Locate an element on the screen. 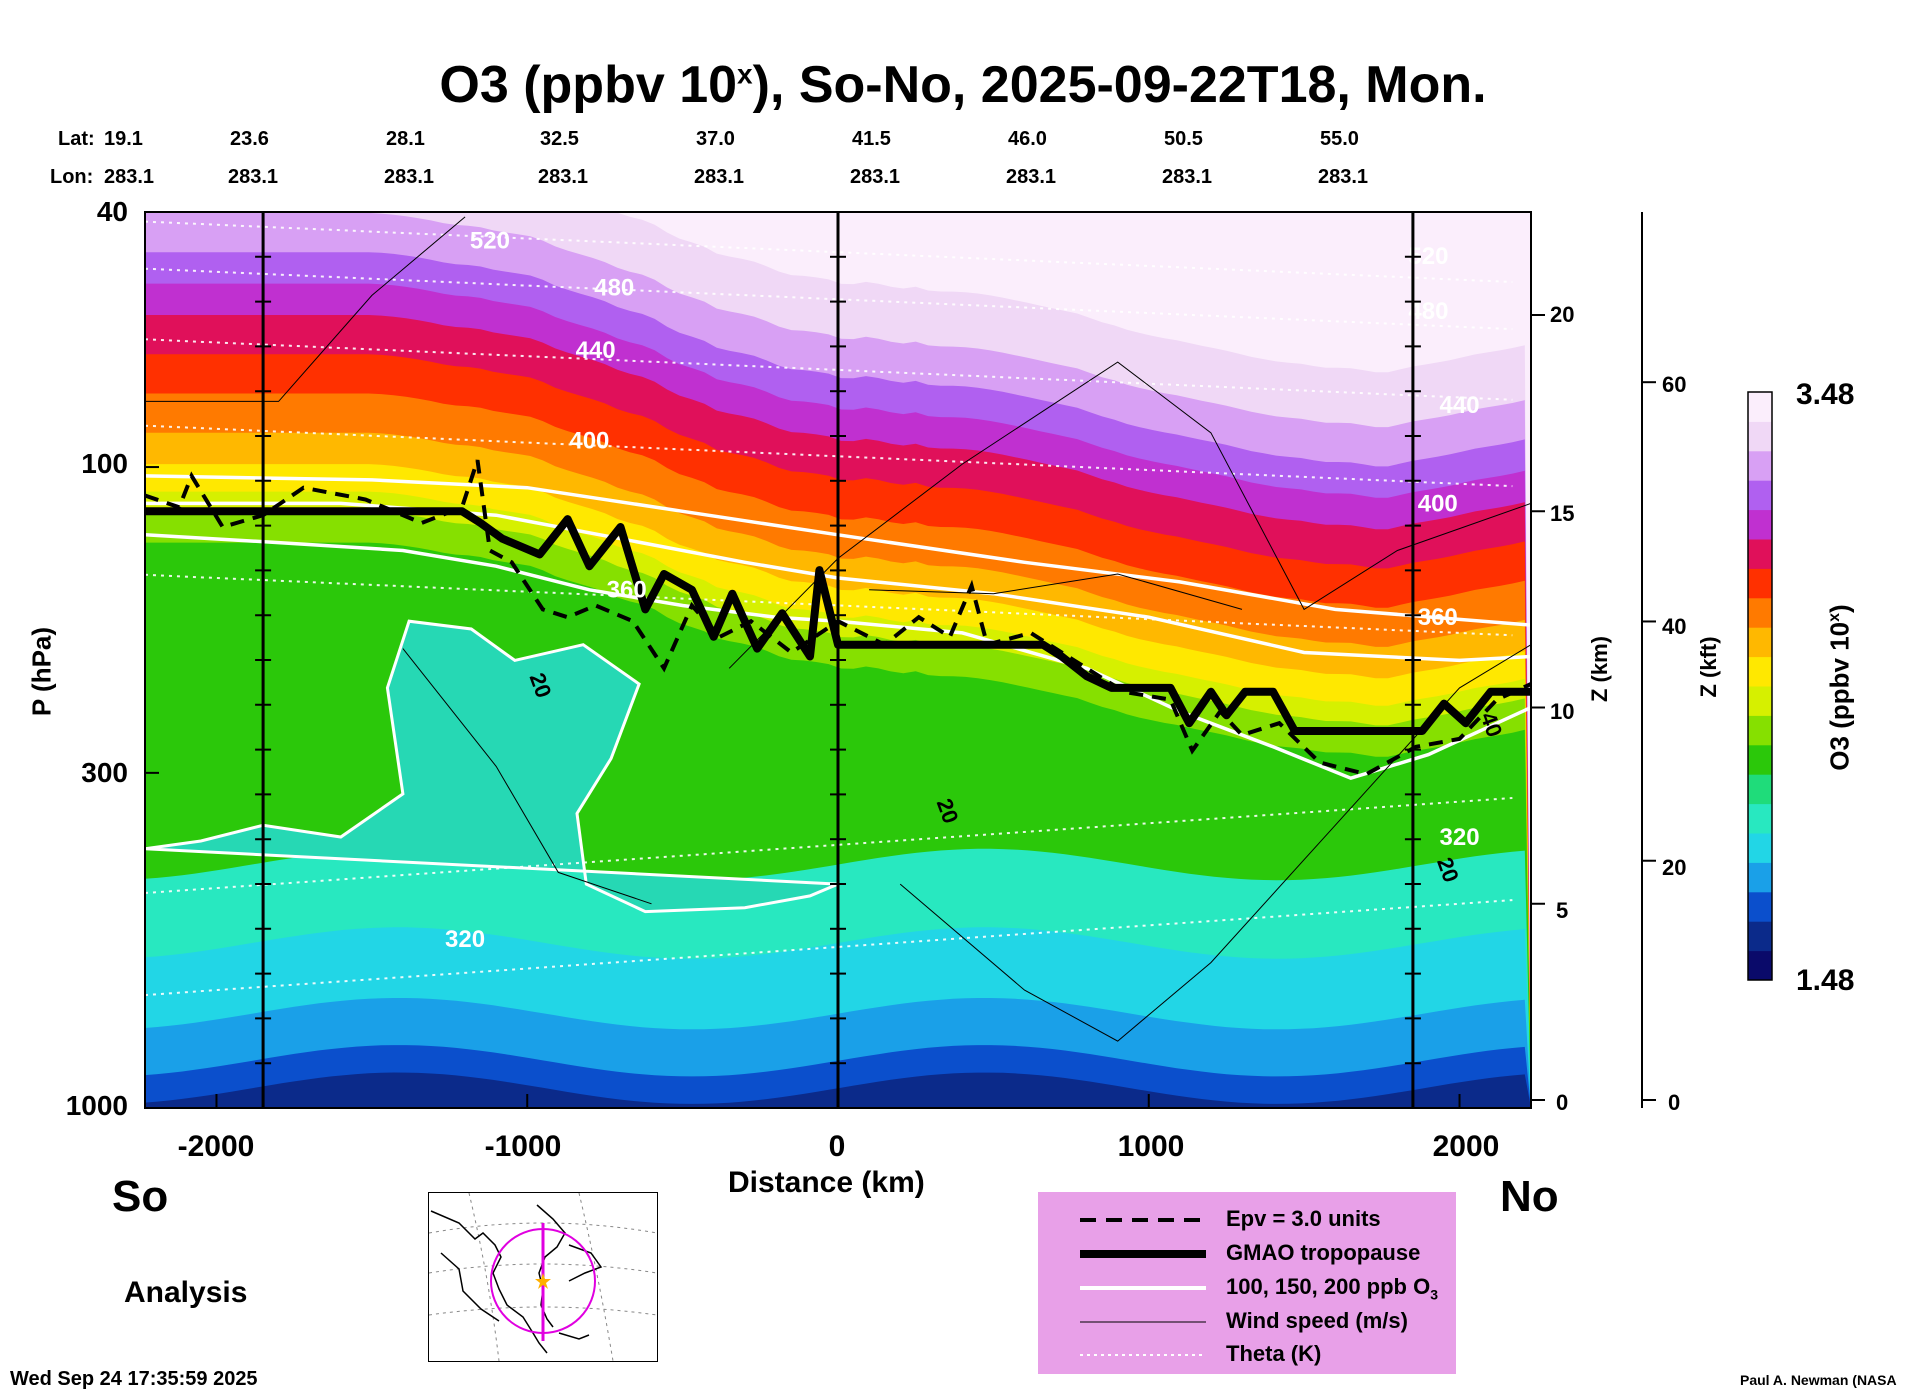  lat-value: 41.5 is located at coordinates (871, 139).